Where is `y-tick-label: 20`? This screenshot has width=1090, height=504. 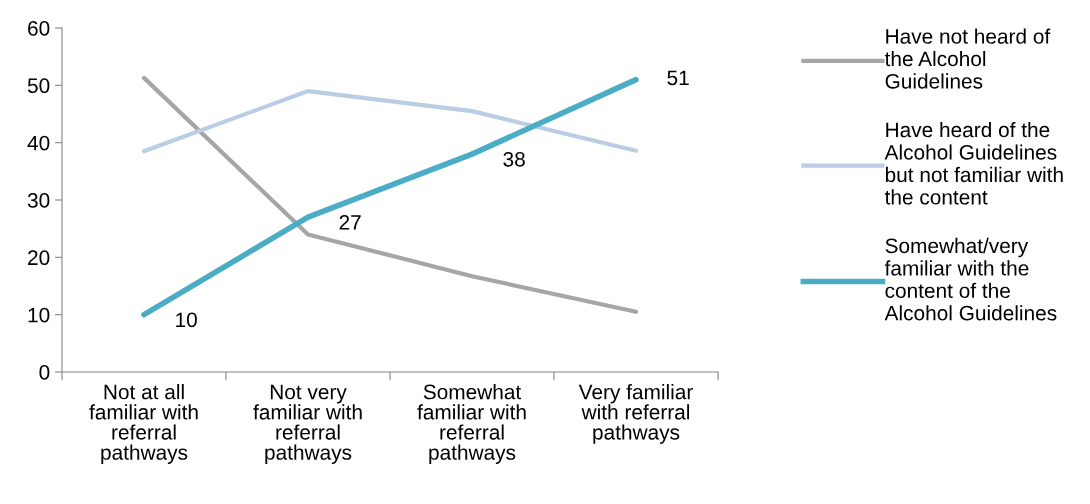 y-tick-label: 20 is located at coordinates (39, 258).